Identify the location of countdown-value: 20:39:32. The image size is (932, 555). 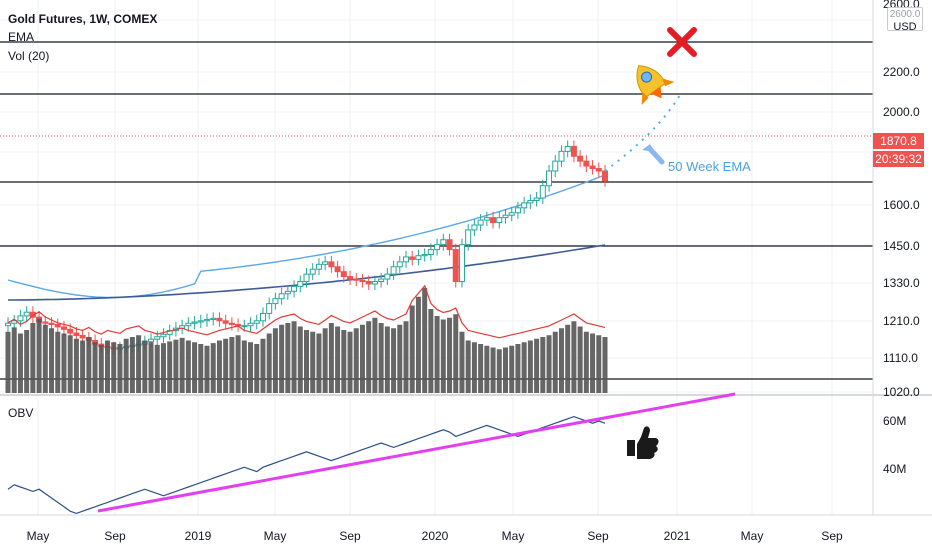
(898, 159).